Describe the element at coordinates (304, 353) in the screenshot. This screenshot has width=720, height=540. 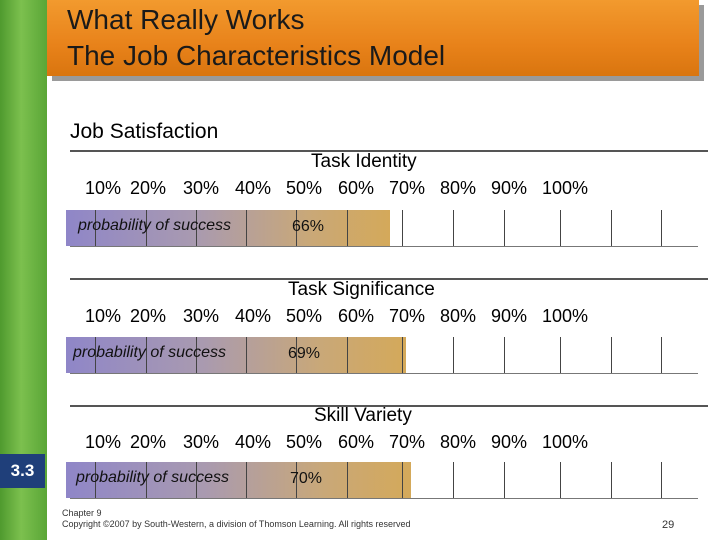
I see `bar-value-label: 69%` at that location.